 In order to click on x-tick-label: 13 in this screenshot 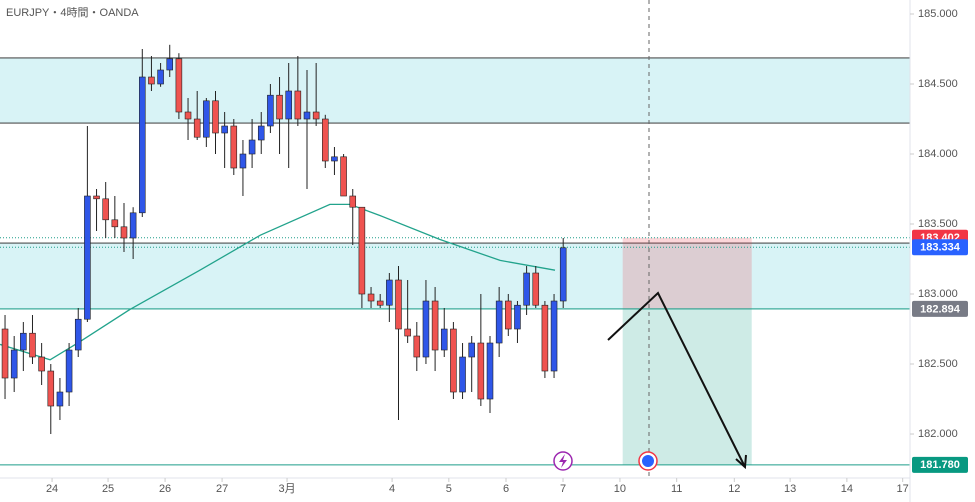, I will do `click(790, 489)`.